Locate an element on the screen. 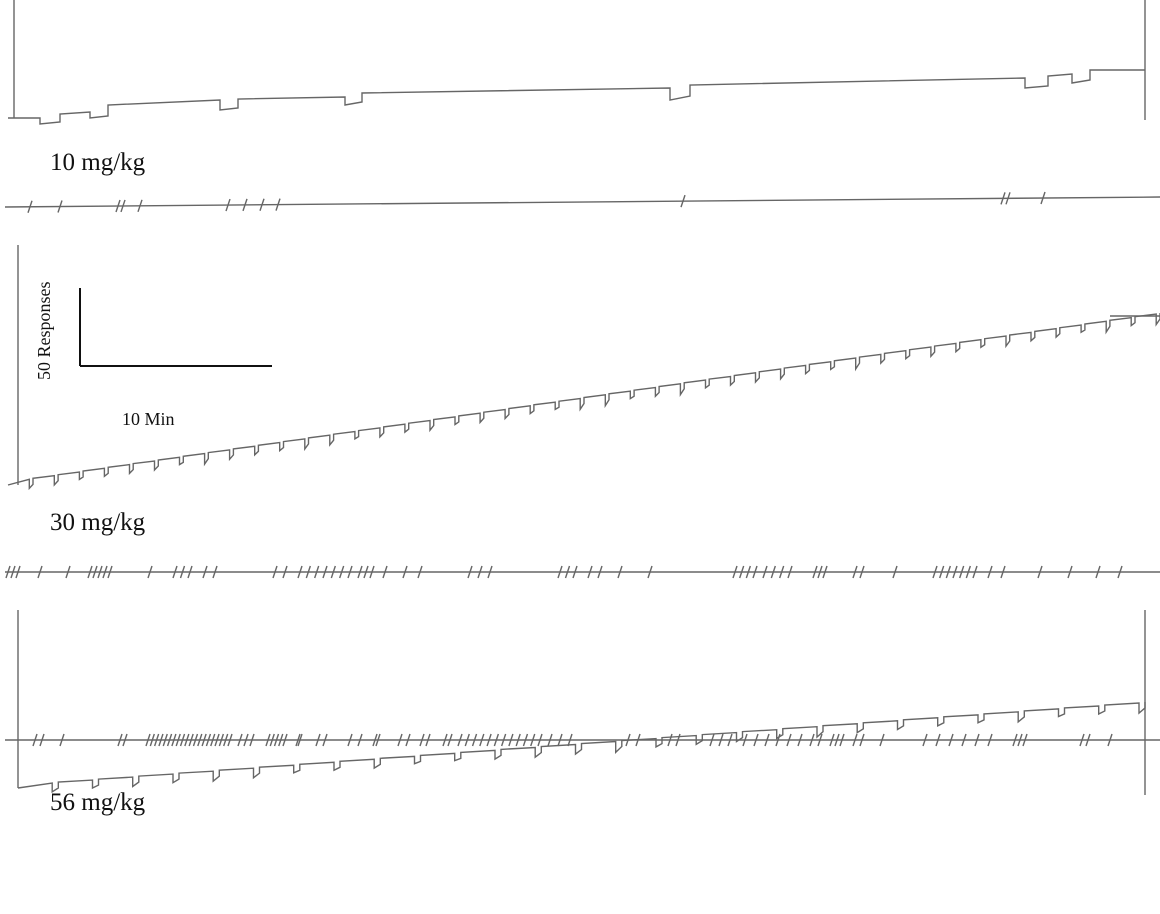 This screenshot has width=1160, height=914. scale-x-label: 10 Min is located at coordinates (148, 419).